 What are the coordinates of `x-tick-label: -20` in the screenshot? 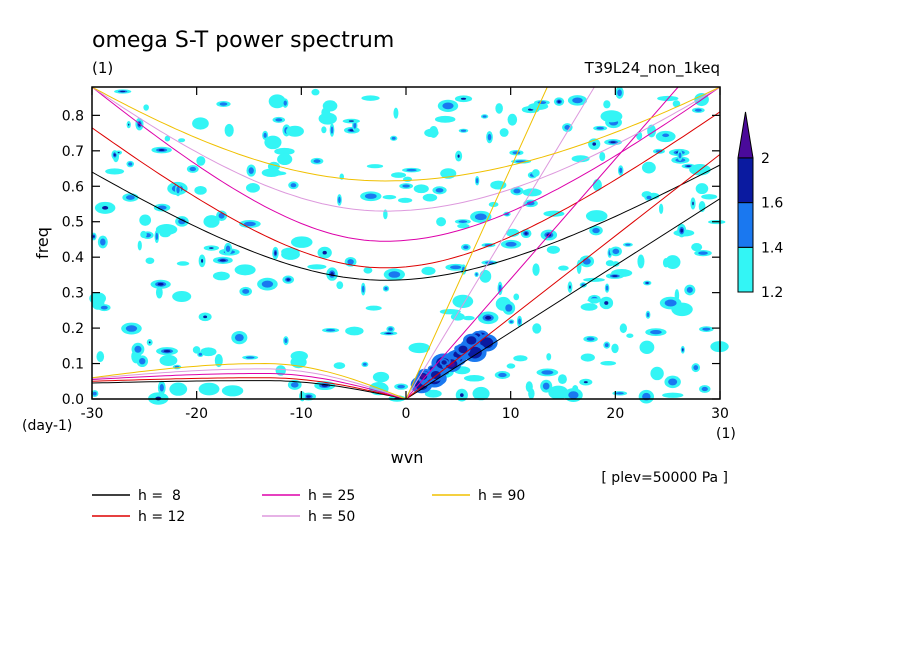 It's located at (196, 414).